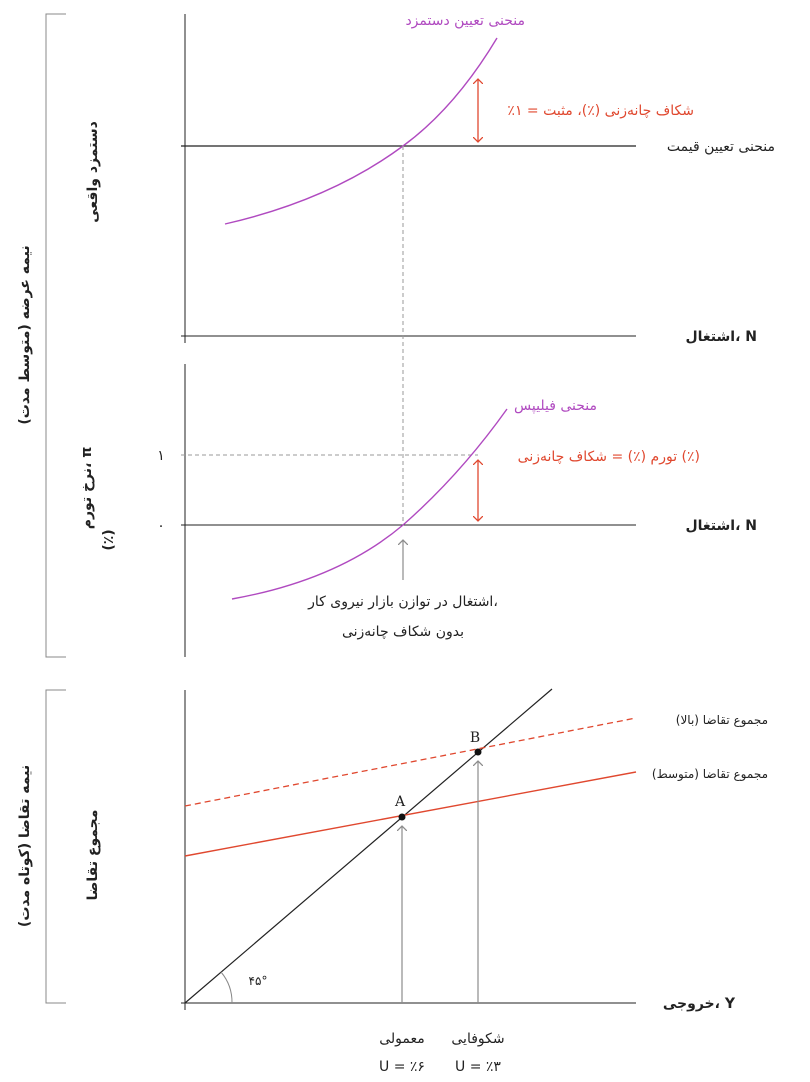  Describe the element at coordinates (361, 131) in the screenshot. I see `wage-setting-curve` at that location.